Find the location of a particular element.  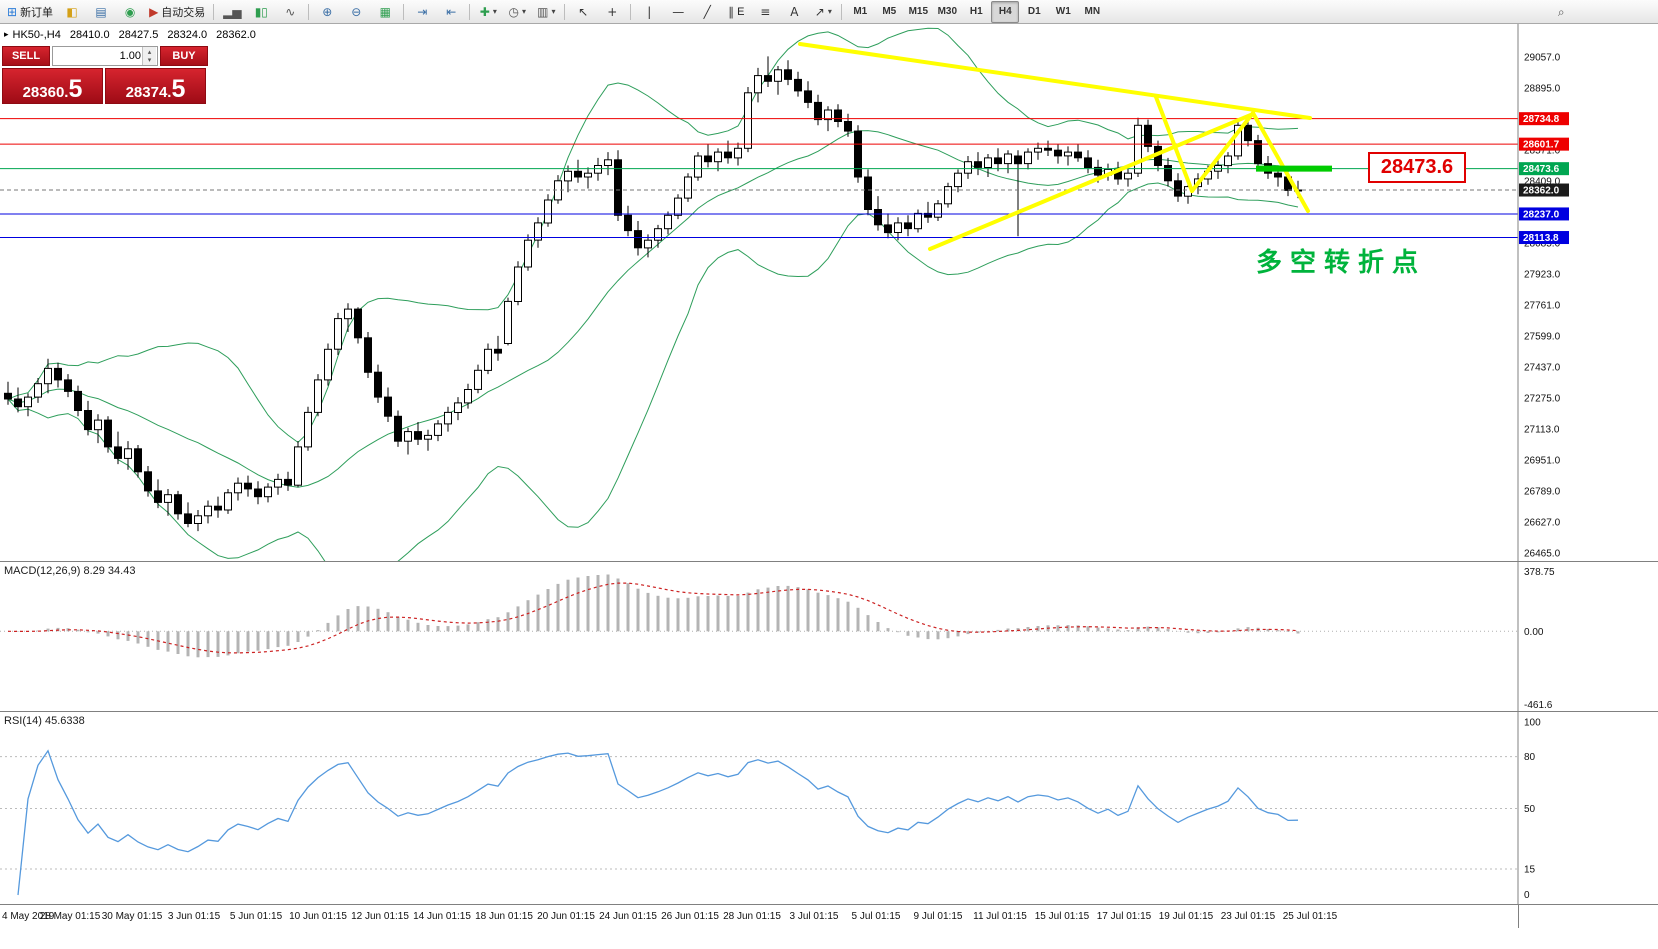

search-button: ⌕ is located at coordinates (1561, 12).